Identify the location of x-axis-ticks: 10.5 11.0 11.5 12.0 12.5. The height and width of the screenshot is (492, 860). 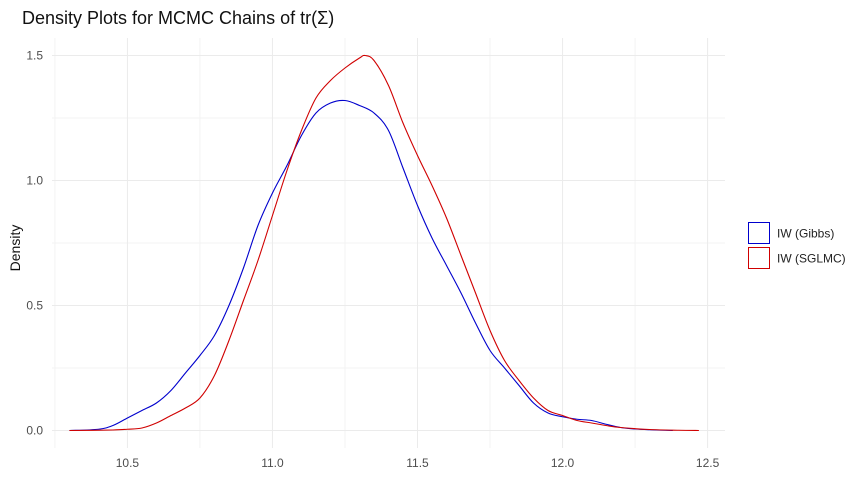
(418, 463).